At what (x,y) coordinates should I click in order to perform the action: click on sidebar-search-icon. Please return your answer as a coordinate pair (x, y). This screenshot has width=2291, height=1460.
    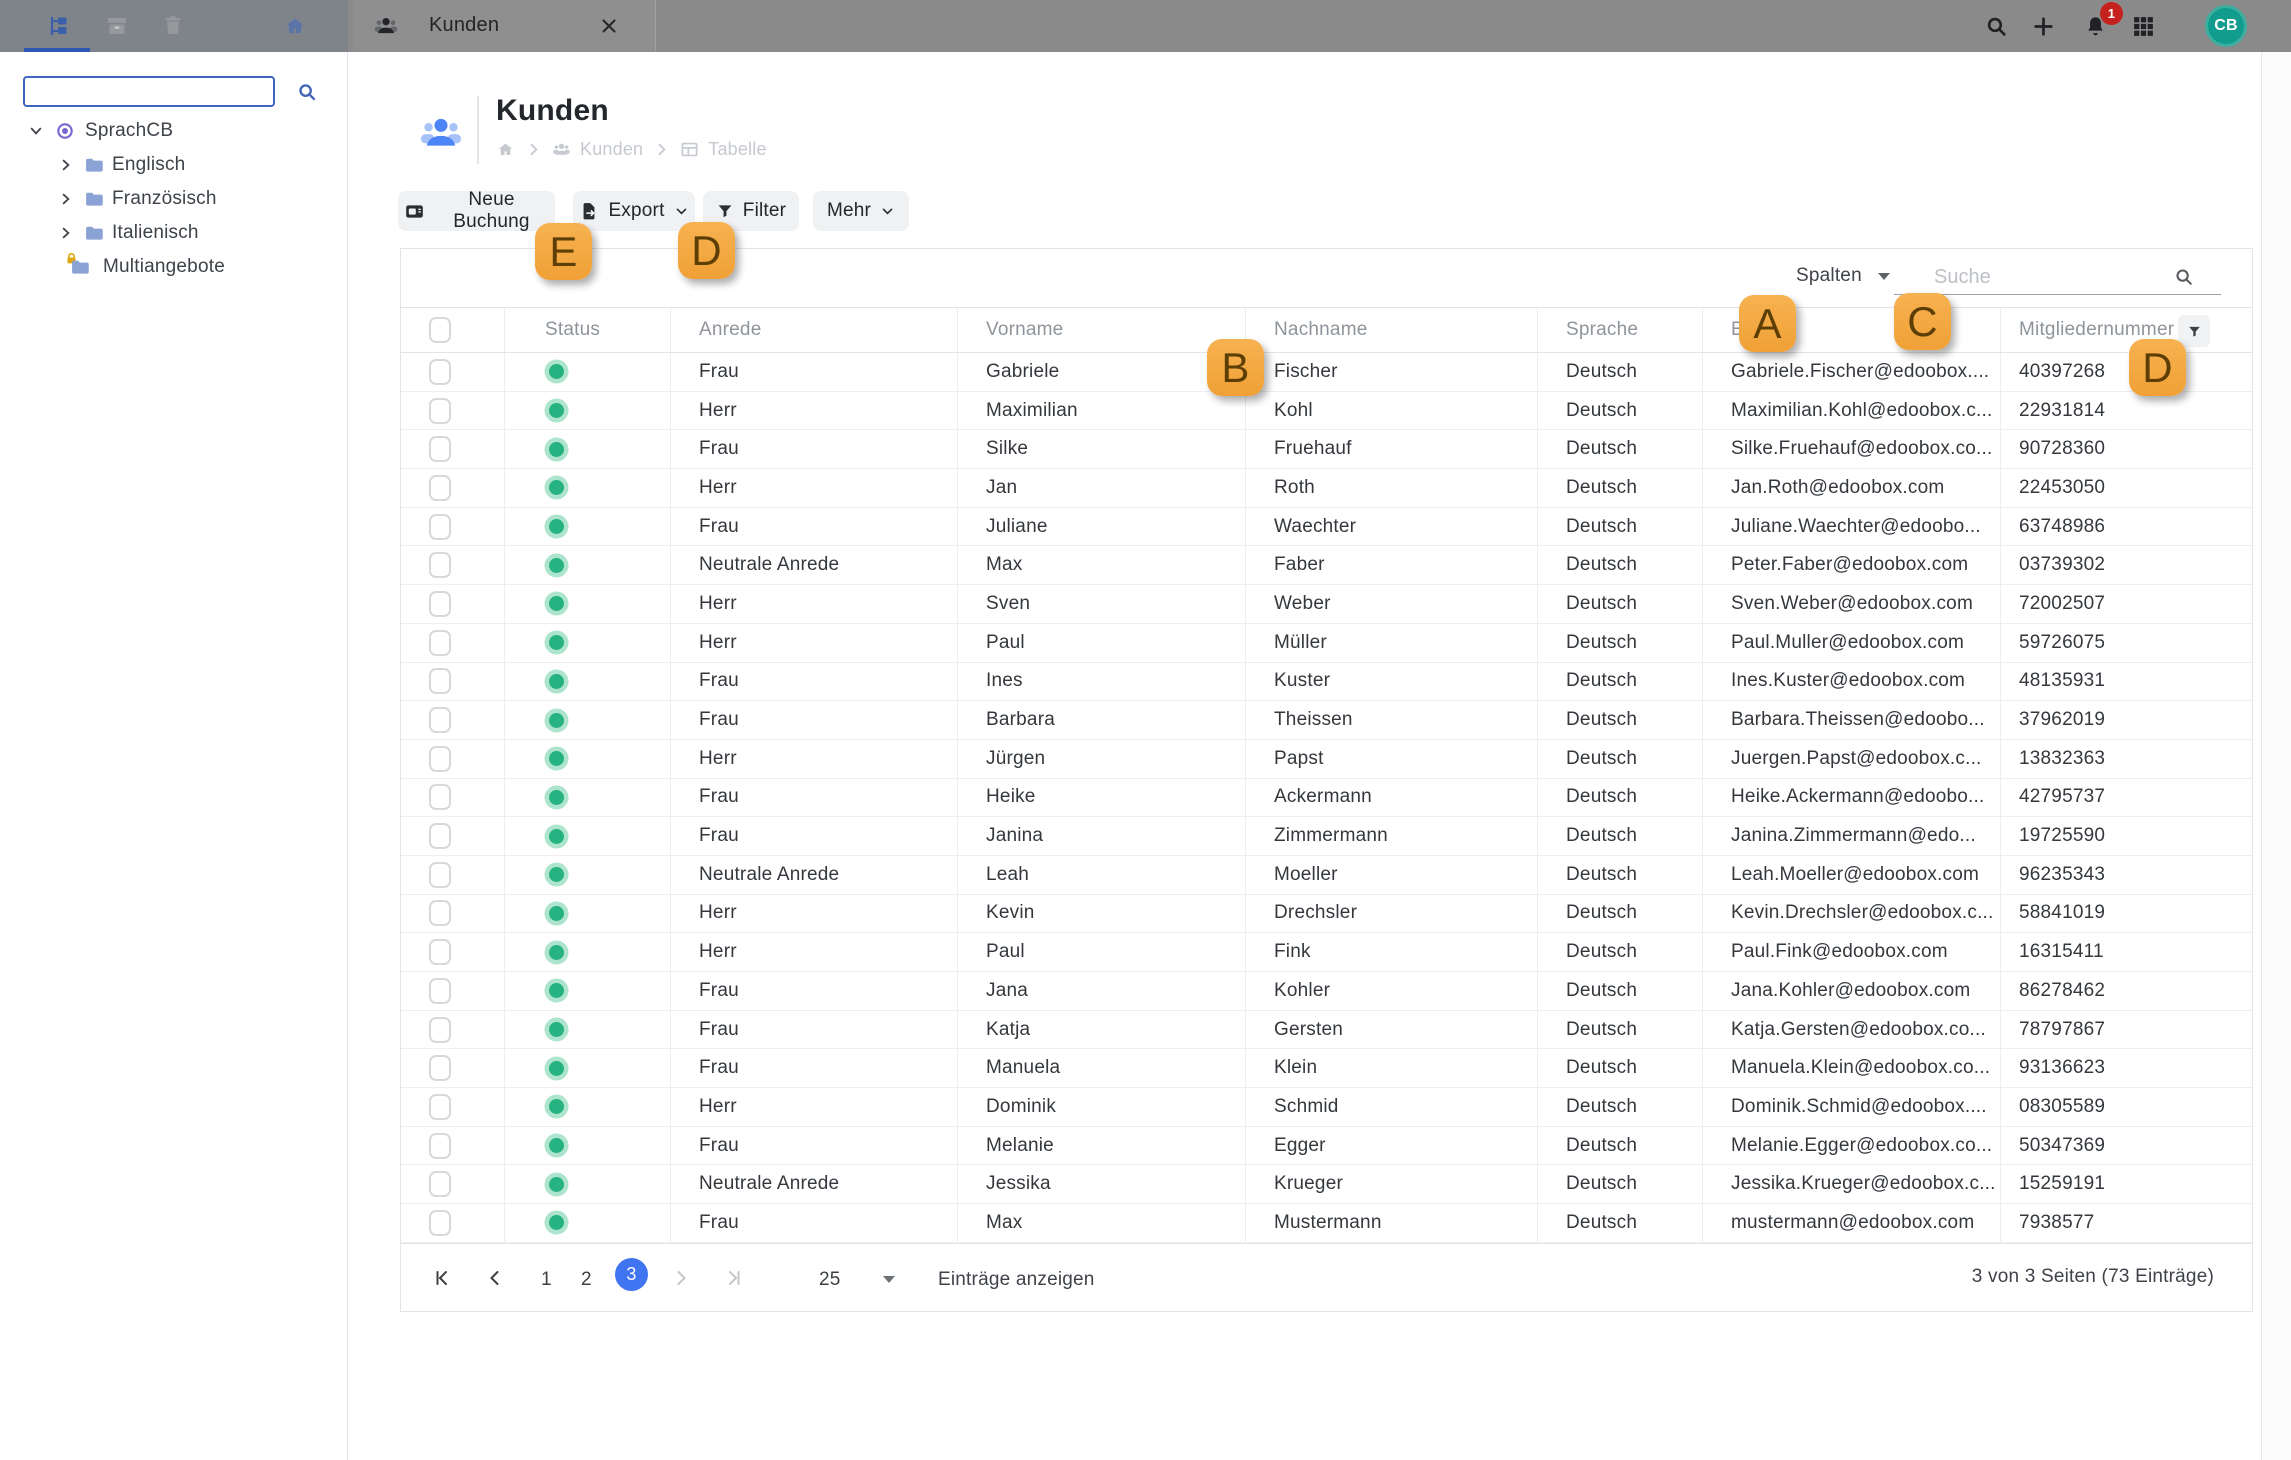
    Looking at the image, I should click on (307, 92).